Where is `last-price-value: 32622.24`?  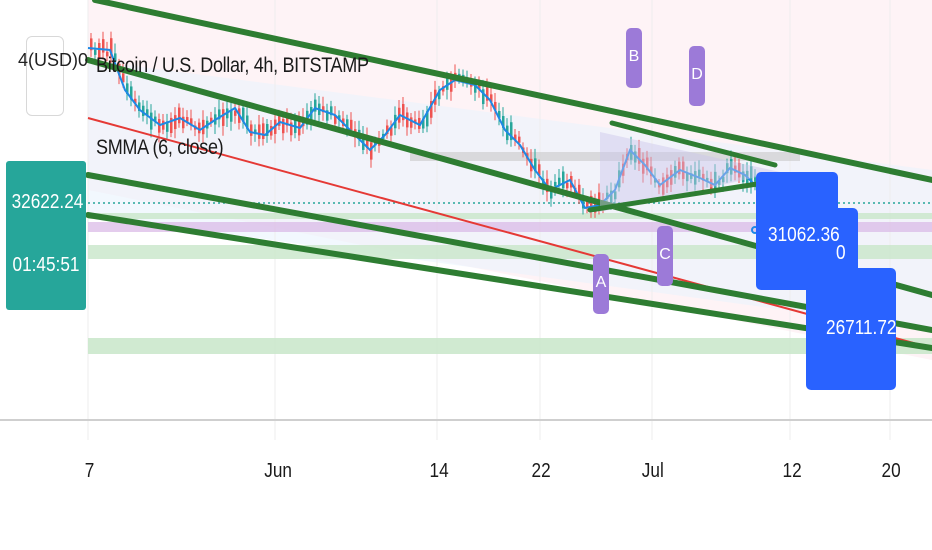 last-price-value: 32622.24 is located at coordinates (47, 202).